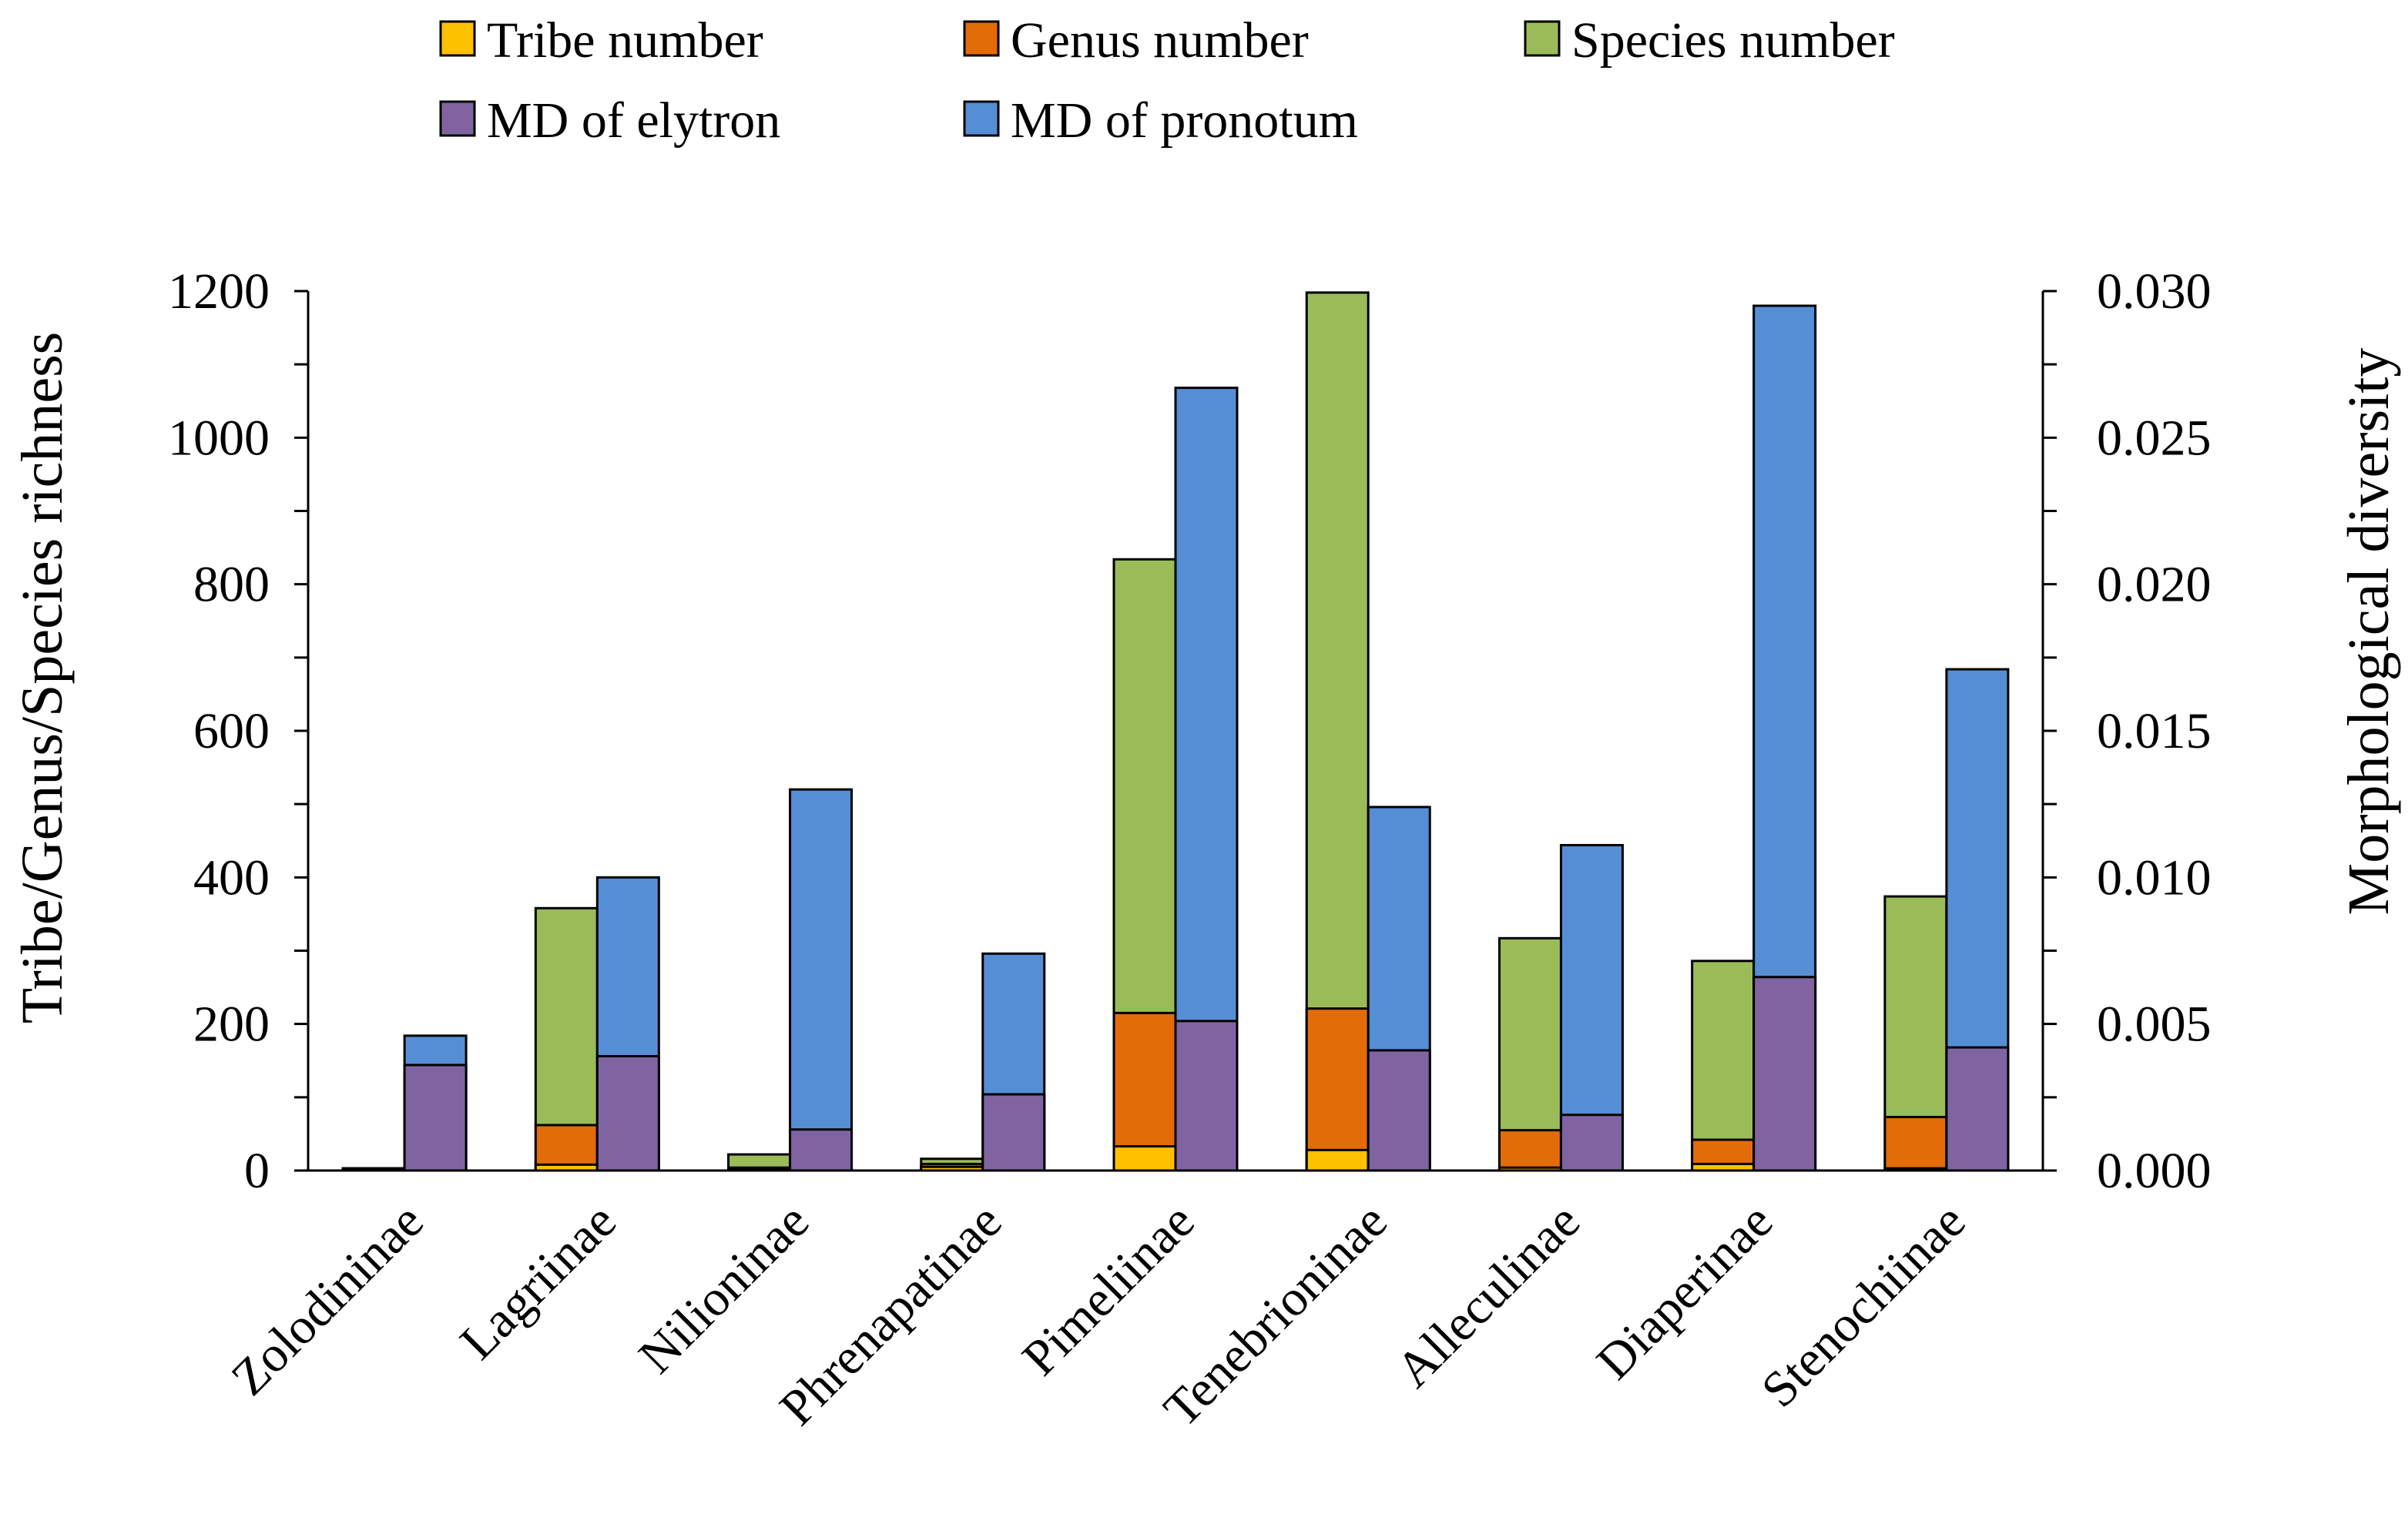 This screenshot has width=2408, height=1514. Describe the element at coordinates (457, 118) in the screenshot. I see `legend-swatch-md-of-elytron` at that location.